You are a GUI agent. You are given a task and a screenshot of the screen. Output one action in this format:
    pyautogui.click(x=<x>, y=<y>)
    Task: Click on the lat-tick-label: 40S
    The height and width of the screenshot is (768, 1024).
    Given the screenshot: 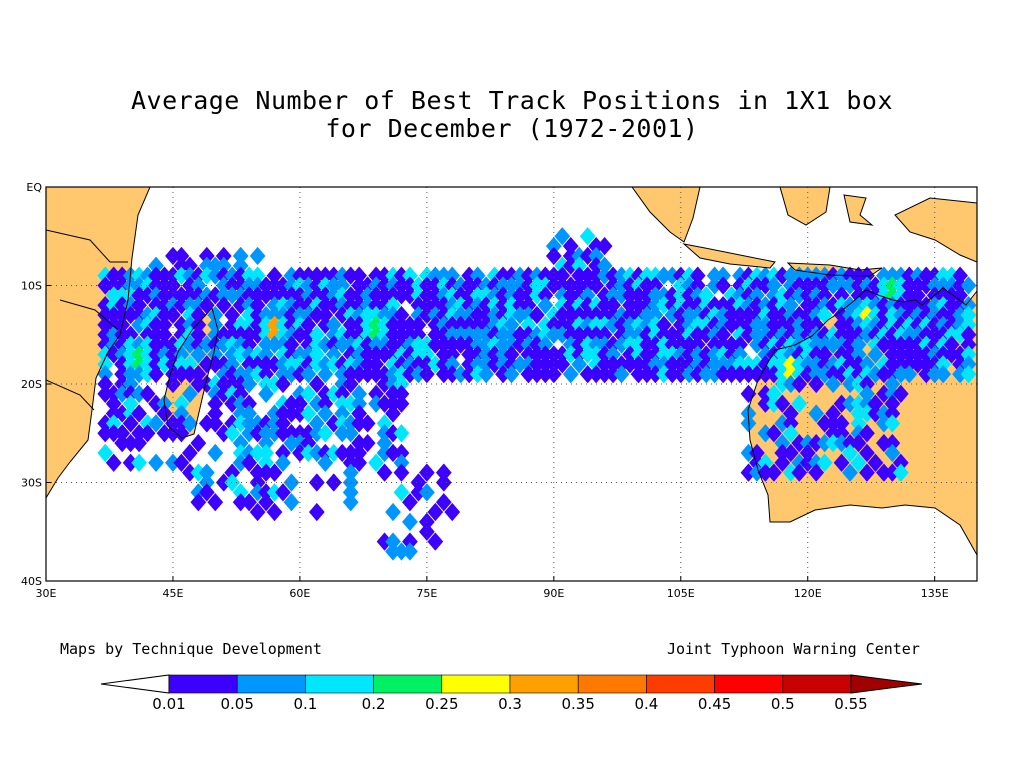 What is the action you would take?
    pyautogui.click(x=31, y=581)
    